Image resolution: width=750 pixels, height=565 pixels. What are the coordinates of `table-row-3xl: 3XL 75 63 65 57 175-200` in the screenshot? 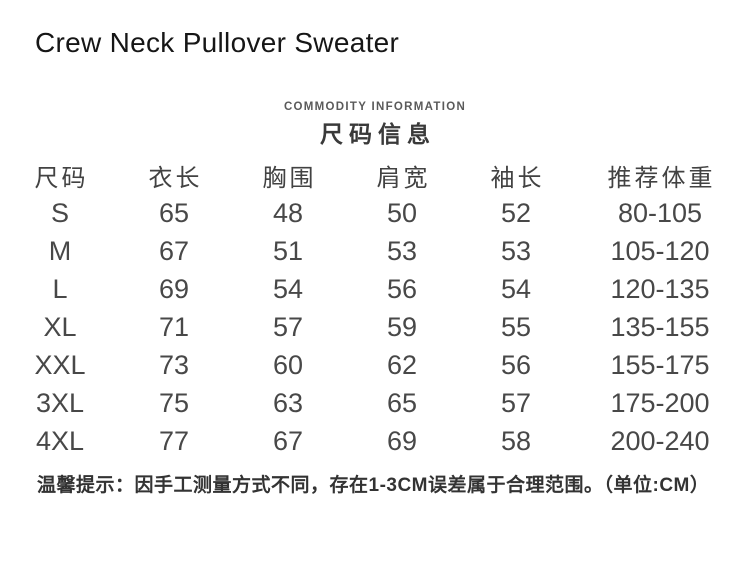 It's located at (375, 403).